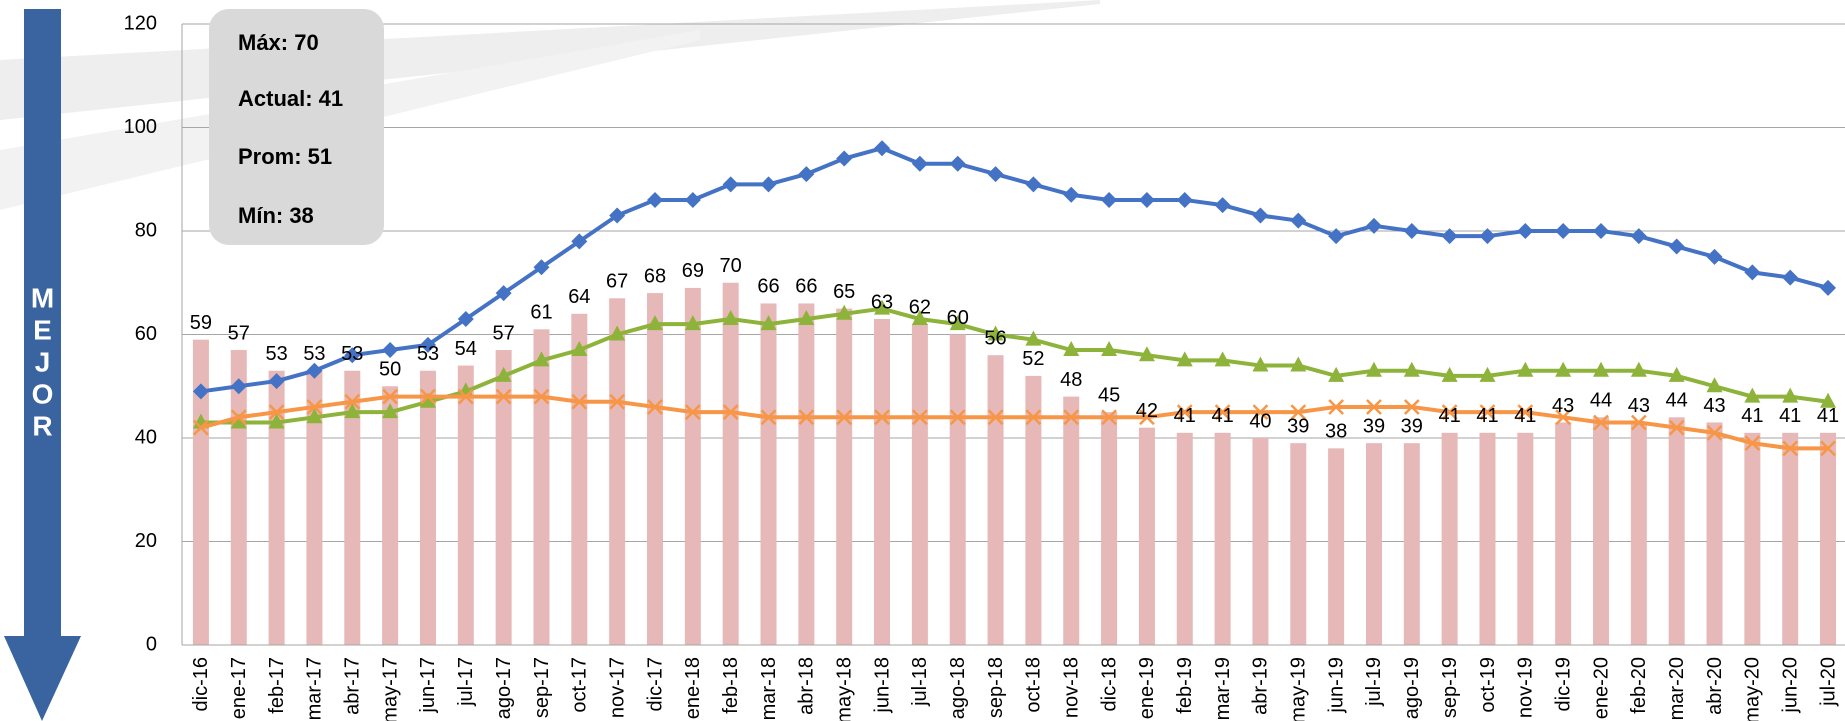 The width and height of the screenshot is (1845, 721). I want to click on x-tick-label: mar-17, so click(315, 688).